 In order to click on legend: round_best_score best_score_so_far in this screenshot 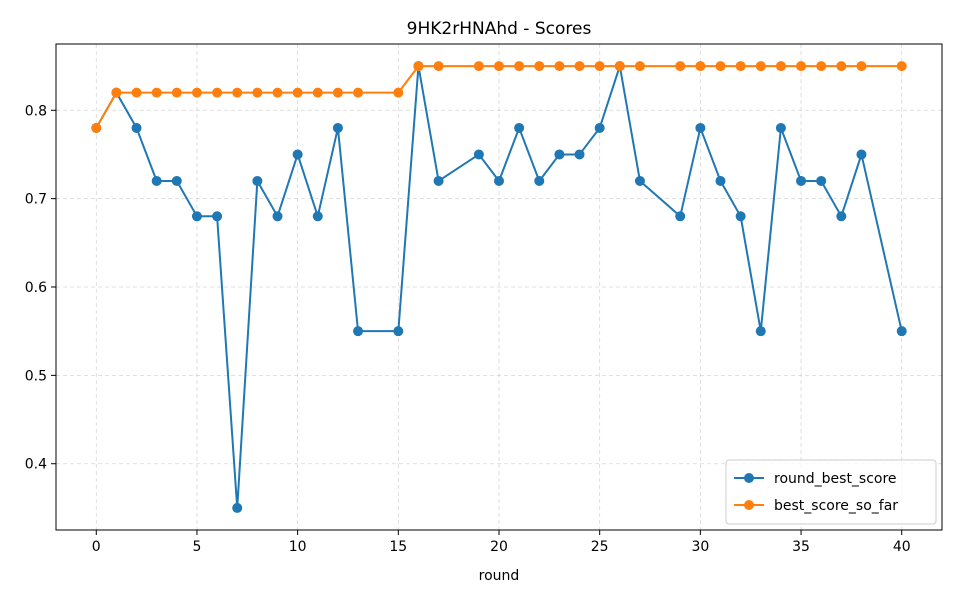, I will do `click(831, 492)`.